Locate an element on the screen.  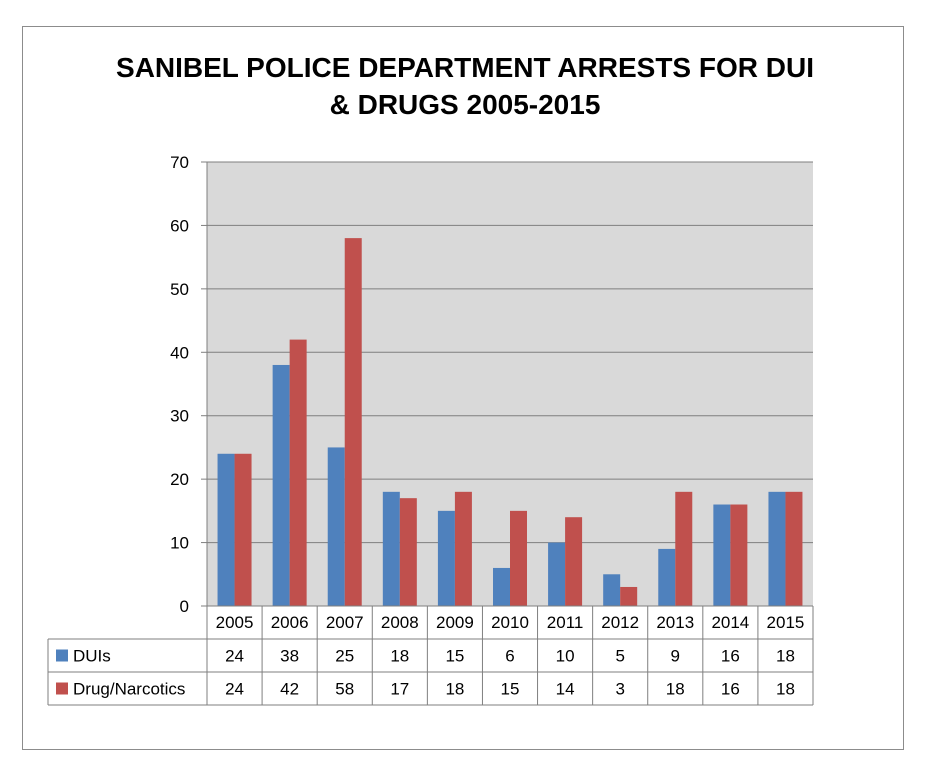
x-category-label: 2008 is located at coordinates (400, 622).